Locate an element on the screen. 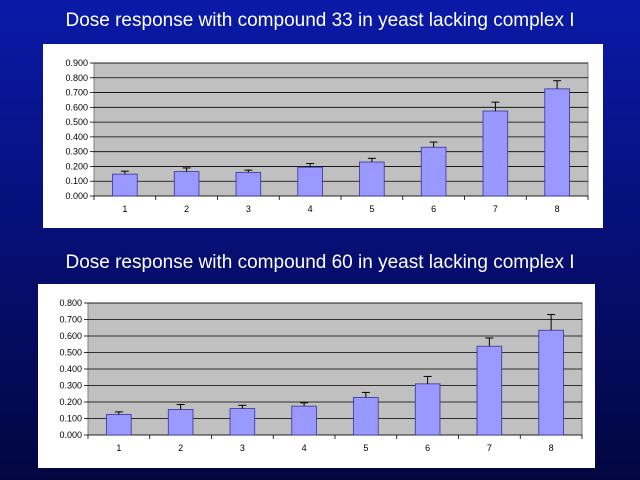  chart-1-x-tick-label: 5 is located at coordinates (371, 209).